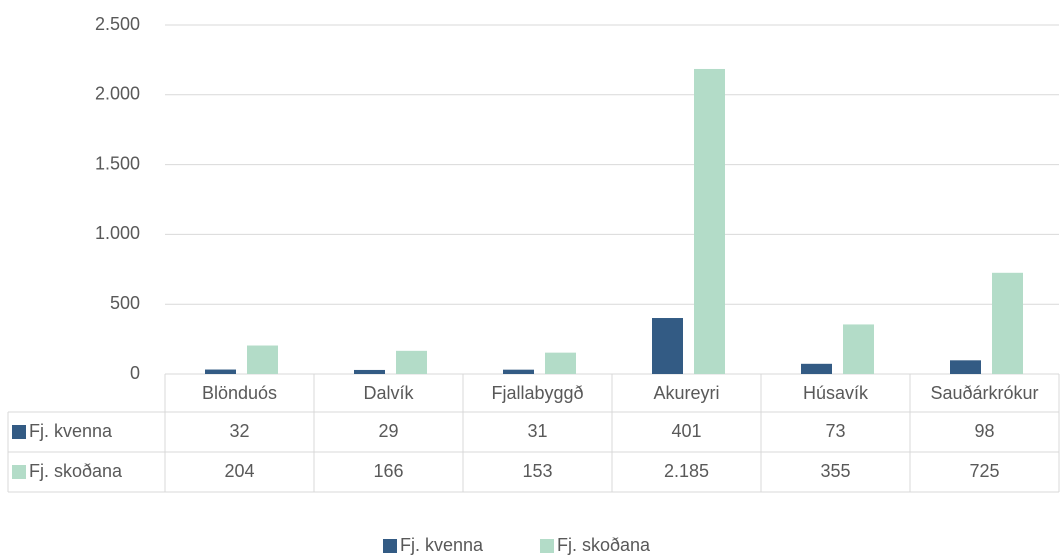  What do you see at coordinates (239, 393) in the screenshot?
I see `x-tick-label: Blönduós` at bounding box center [239, 393].